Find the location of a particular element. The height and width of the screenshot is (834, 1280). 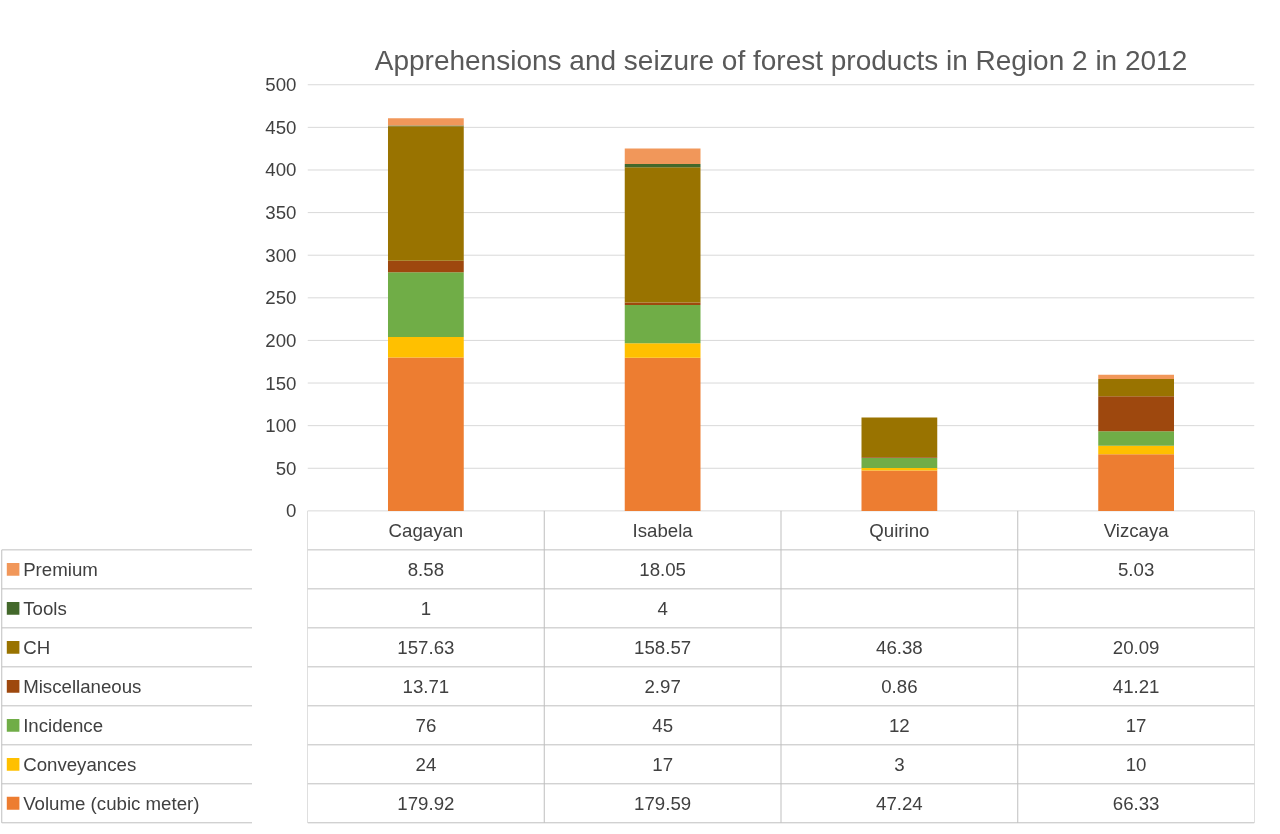

y-tick-label: 400 is located at coordinates (281, 170).